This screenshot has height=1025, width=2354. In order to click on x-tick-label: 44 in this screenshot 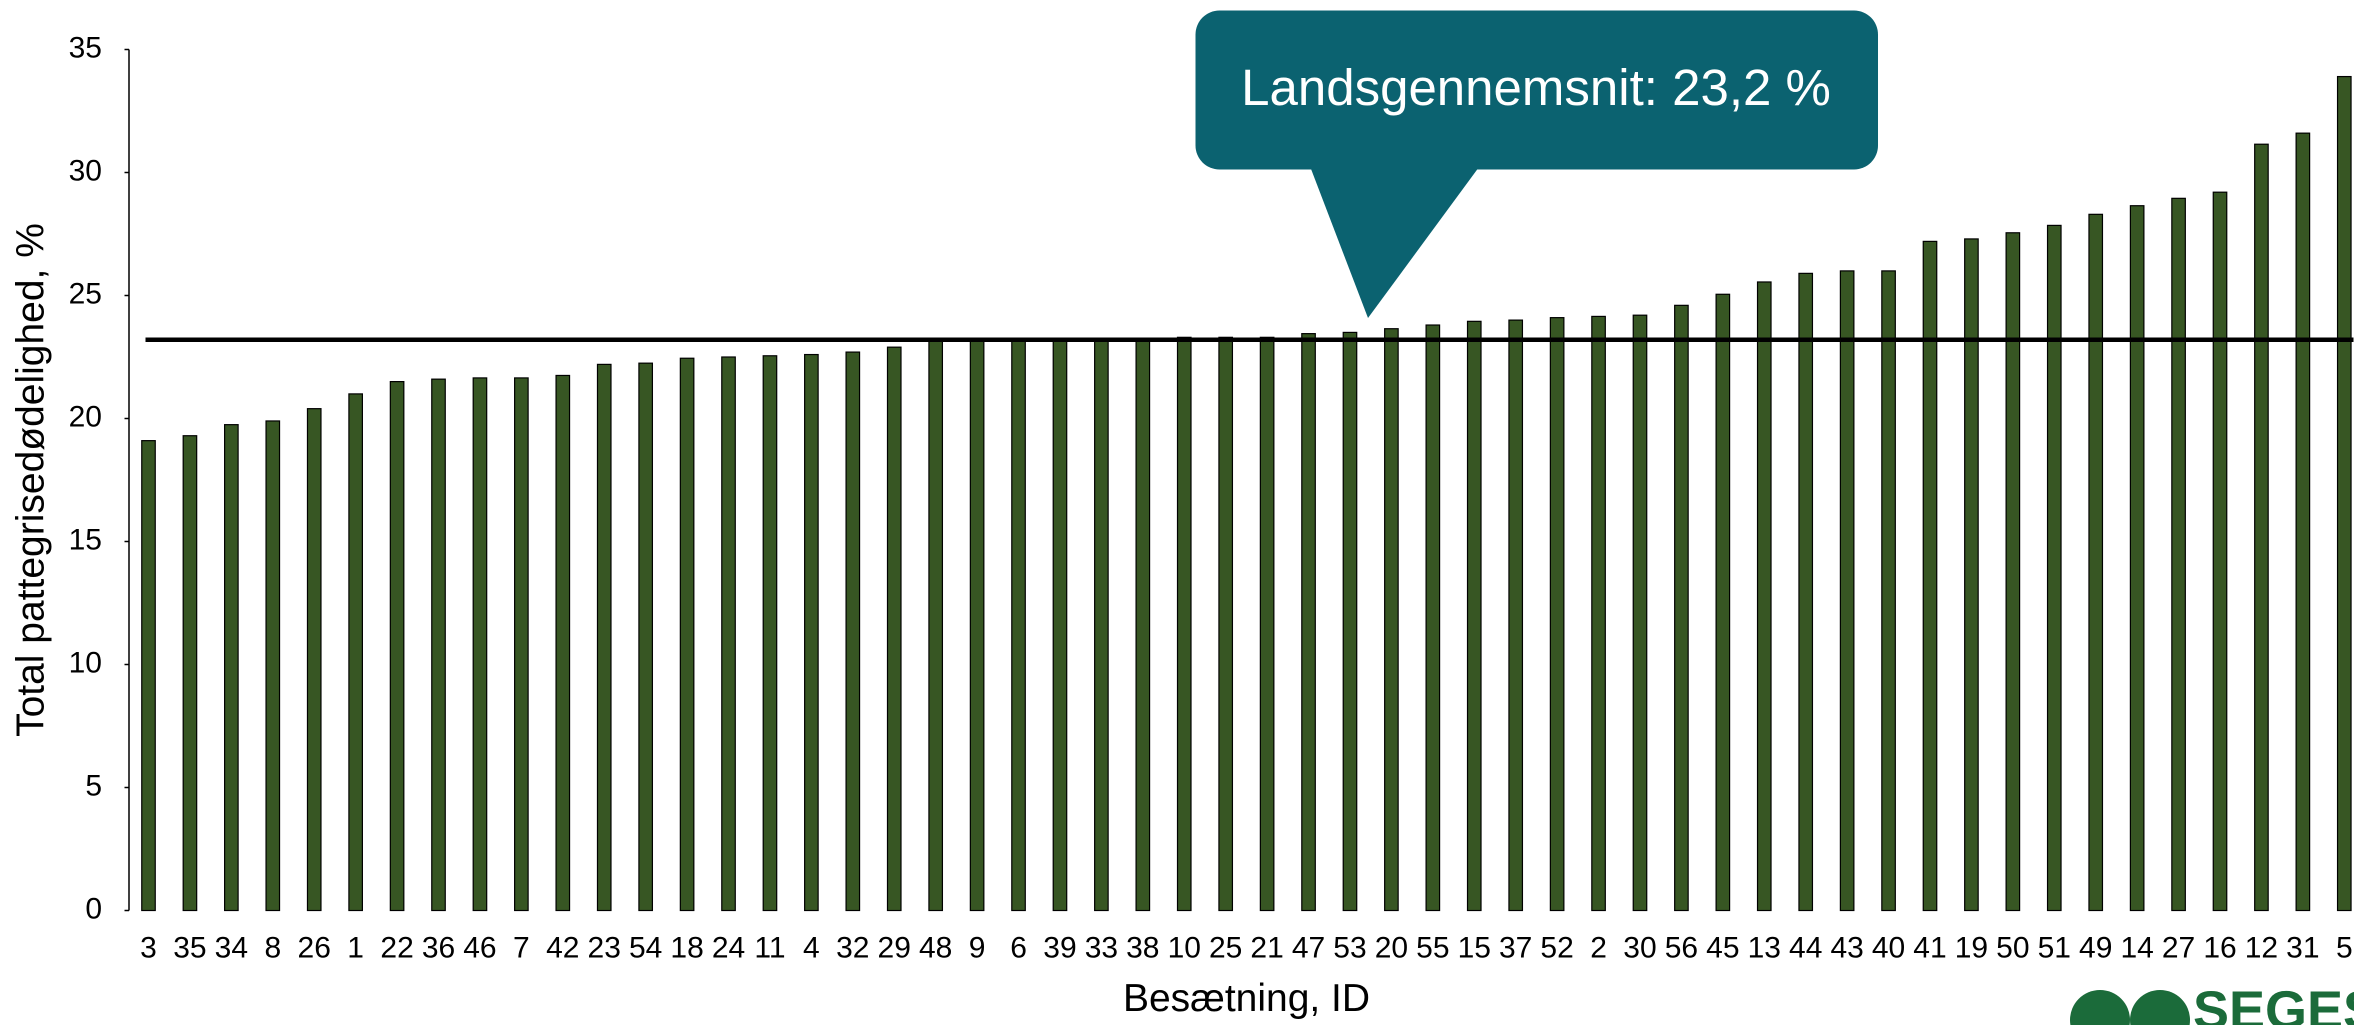, I will do `click(1805, 947)`.